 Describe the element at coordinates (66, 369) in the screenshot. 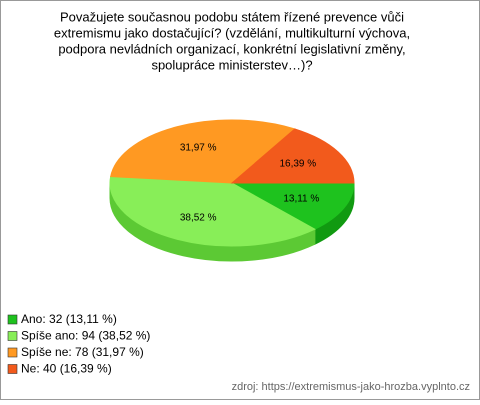

I see `legend-label: Ne: 40 (16,39 %)` at that location.